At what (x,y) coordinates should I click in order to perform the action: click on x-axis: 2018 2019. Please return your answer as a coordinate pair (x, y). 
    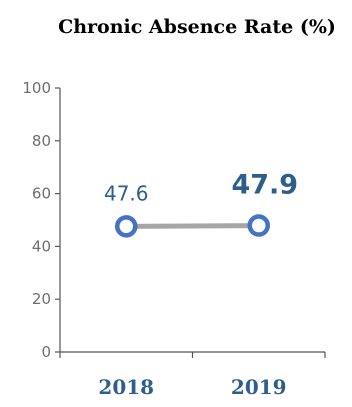
    Looking at the image, I should click on (192, 375).